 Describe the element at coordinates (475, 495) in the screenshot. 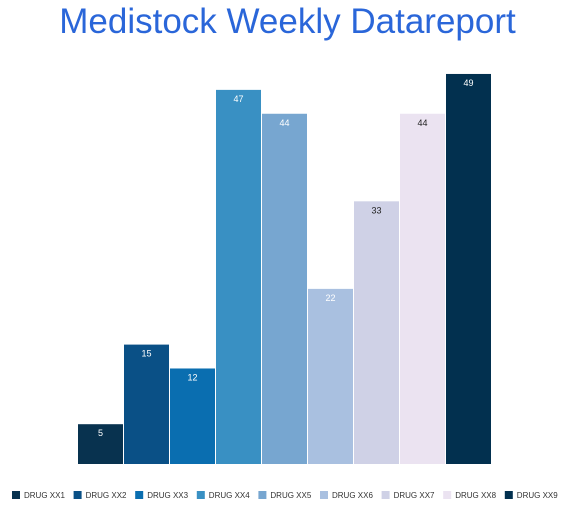

I see `legend-label: DRUG XX8` at that location.